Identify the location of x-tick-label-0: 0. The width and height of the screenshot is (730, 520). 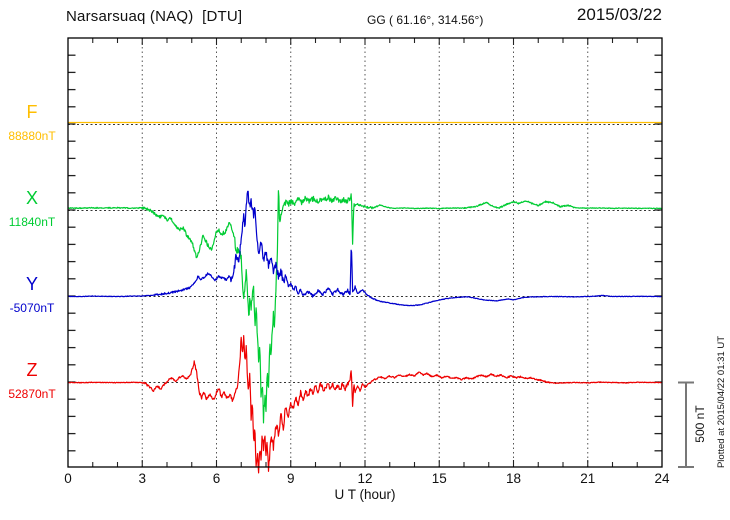
(68, 478).